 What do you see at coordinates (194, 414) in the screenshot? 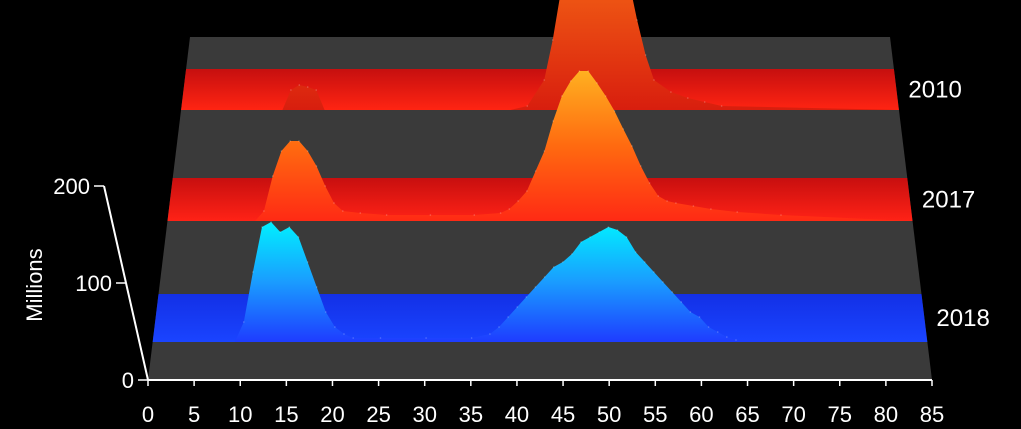
I see `x-tick-label-5: 5` at bounding box center [194, 414].